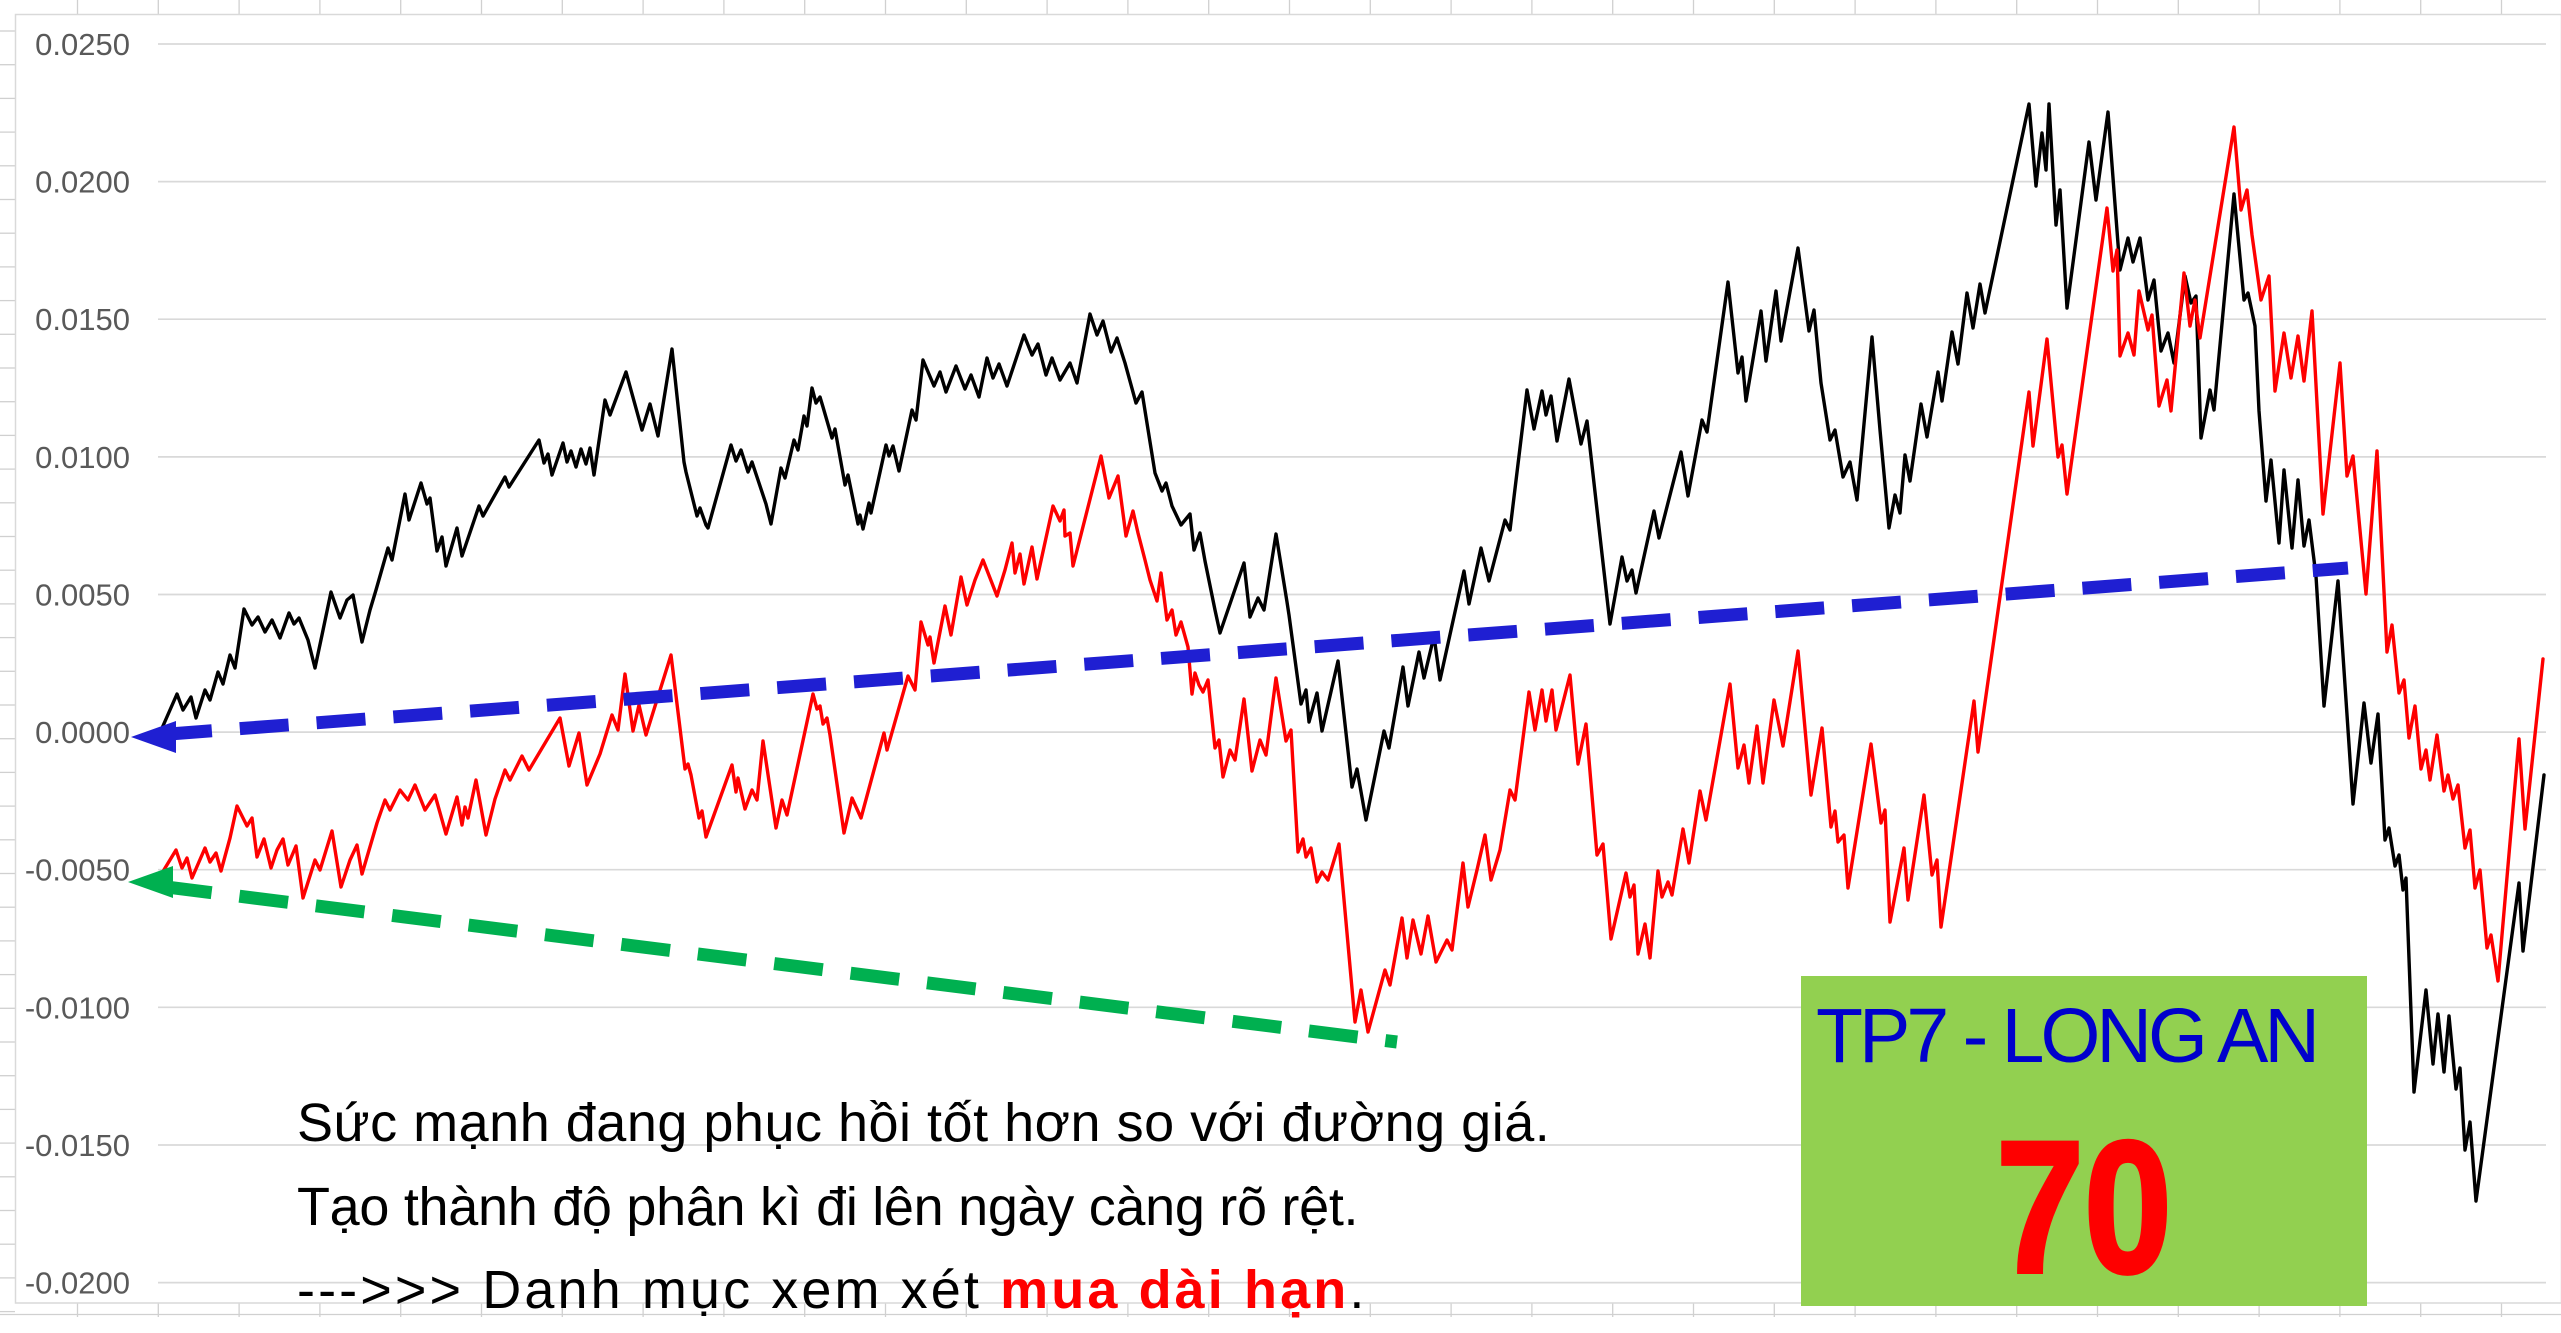 The height and width of the screenshot is (1333, 2561). What do you see at coordinates (82, 182) in the screenshot?
I see `svg-text: 0.0200` at bounding box center [82, 182].